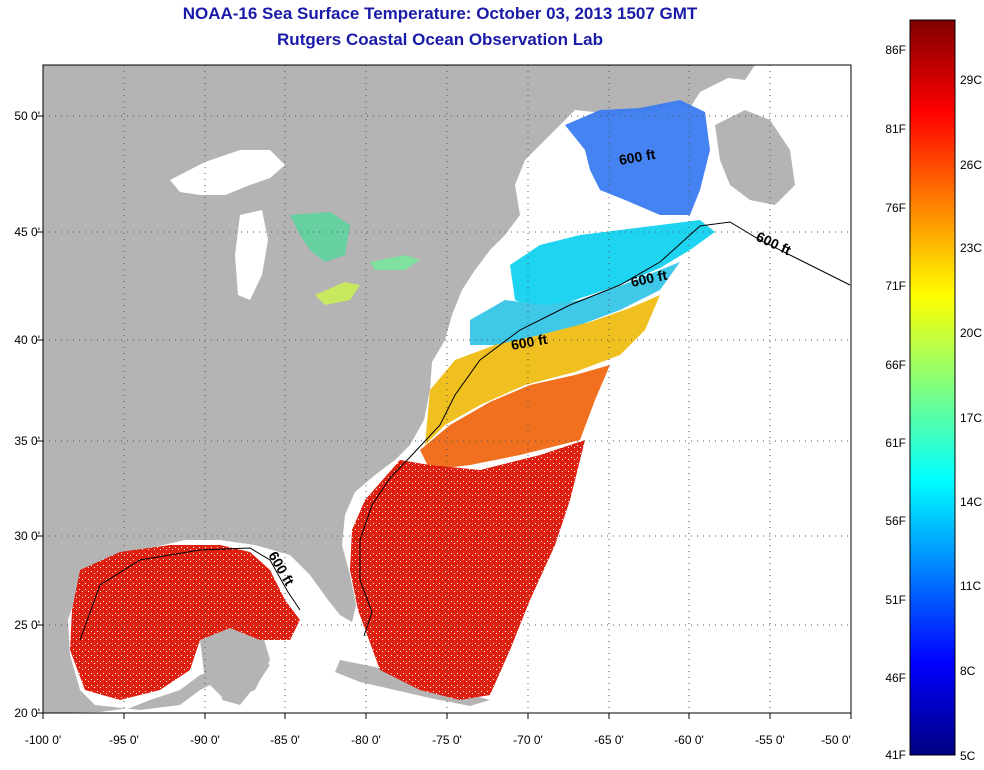 The height and width of the screenshot is (770, 984). Describe the element at coordinates (932, 387) in the screenshot. I see `colorbar` at that location.